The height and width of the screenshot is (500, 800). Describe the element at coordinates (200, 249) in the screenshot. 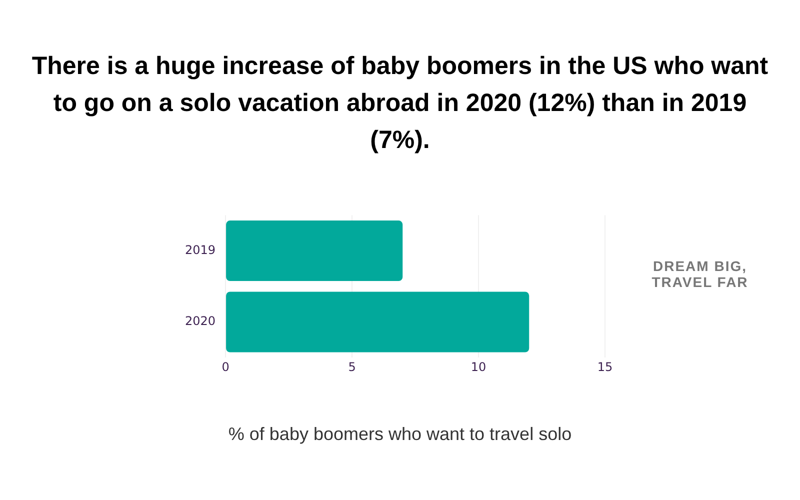

I see `y-tick-label: 2019` at that location.